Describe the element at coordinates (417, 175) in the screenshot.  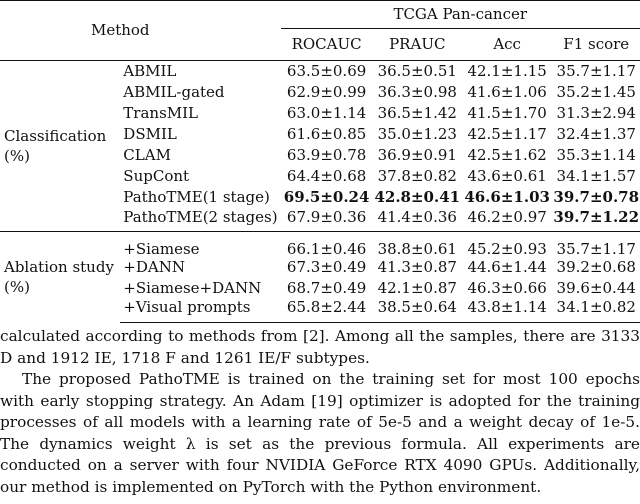
I see `cell-prauc: 37.8±0.82` at that location.